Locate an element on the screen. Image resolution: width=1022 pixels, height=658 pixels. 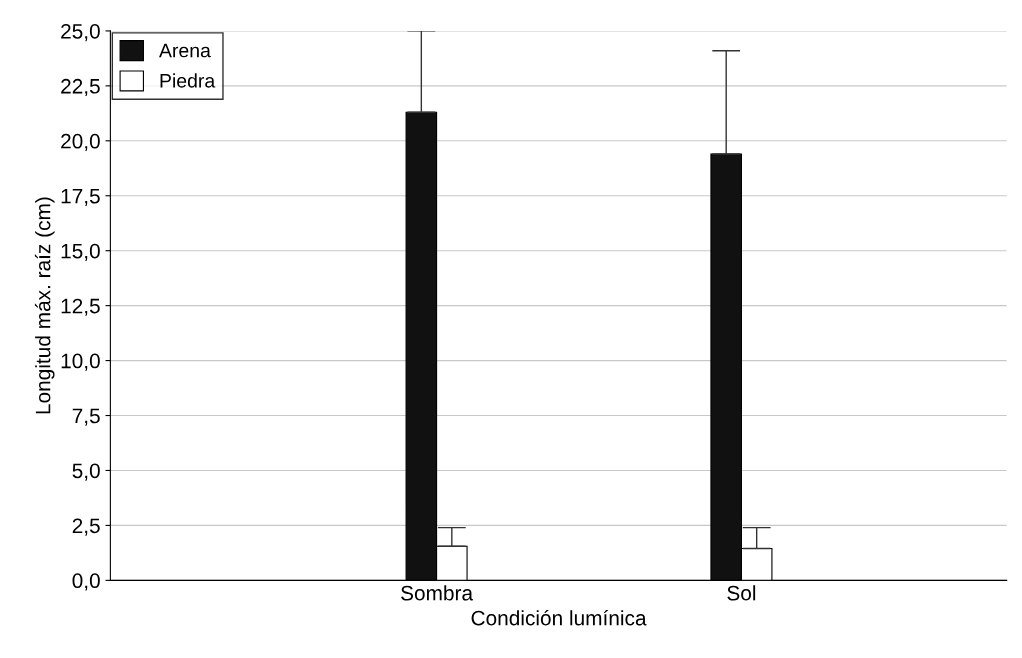
y-axis-title: Longitud máx. raíz (cm) is located at coordinates (44, 305).